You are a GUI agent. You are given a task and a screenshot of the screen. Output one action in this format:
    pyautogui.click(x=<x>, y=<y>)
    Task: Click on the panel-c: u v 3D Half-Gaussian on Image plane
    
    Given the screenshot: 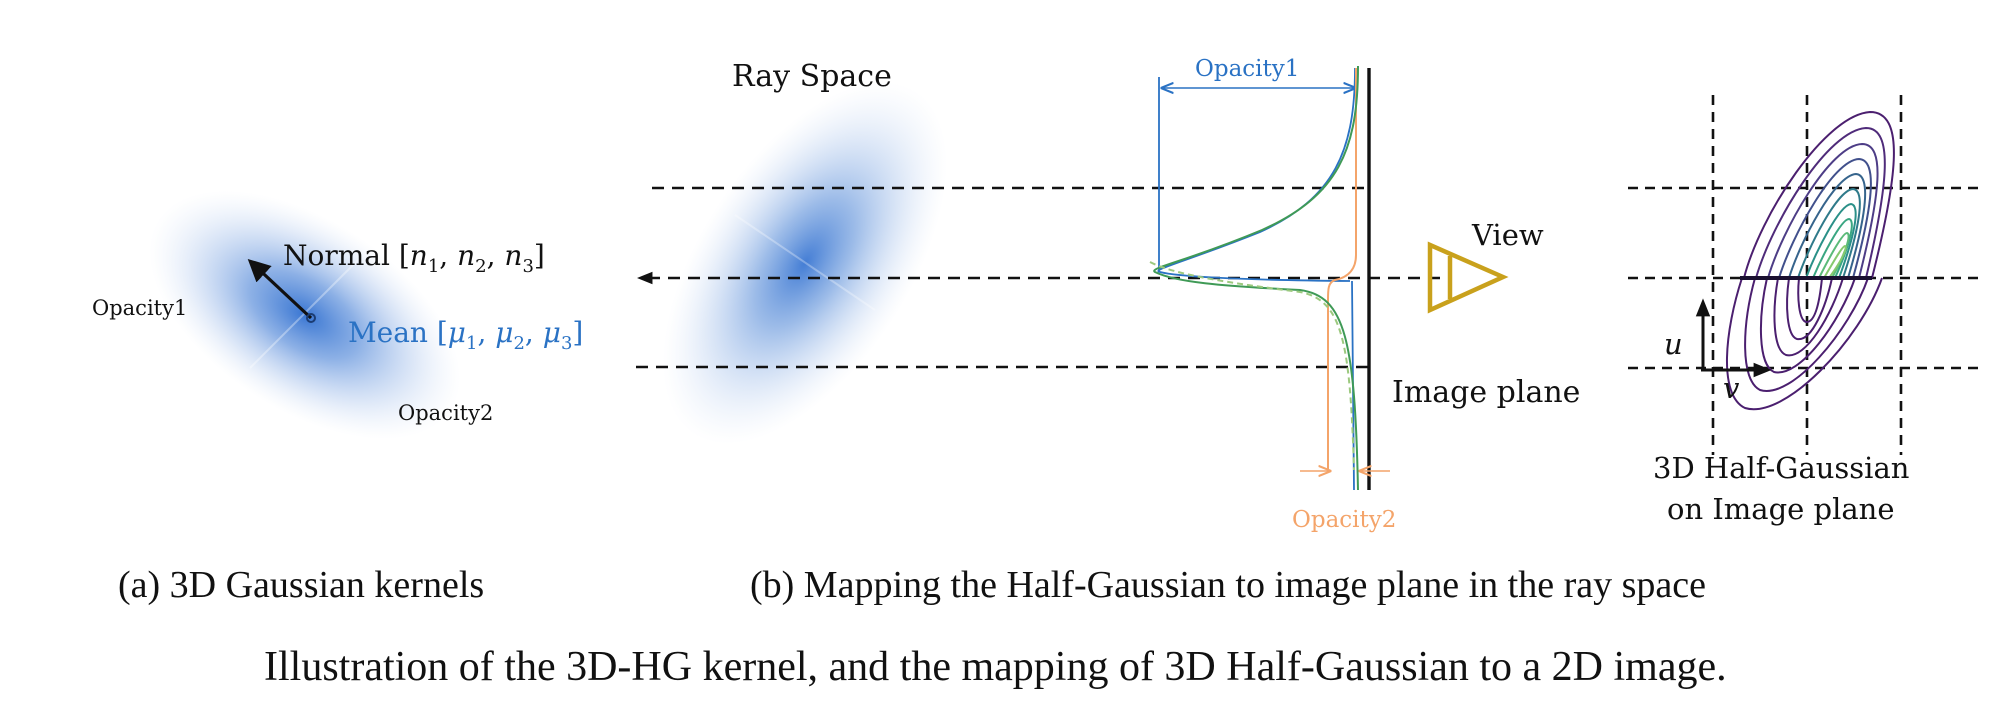 What is the action you would take?
    pyautogui.click(x=1804, y=310)
    